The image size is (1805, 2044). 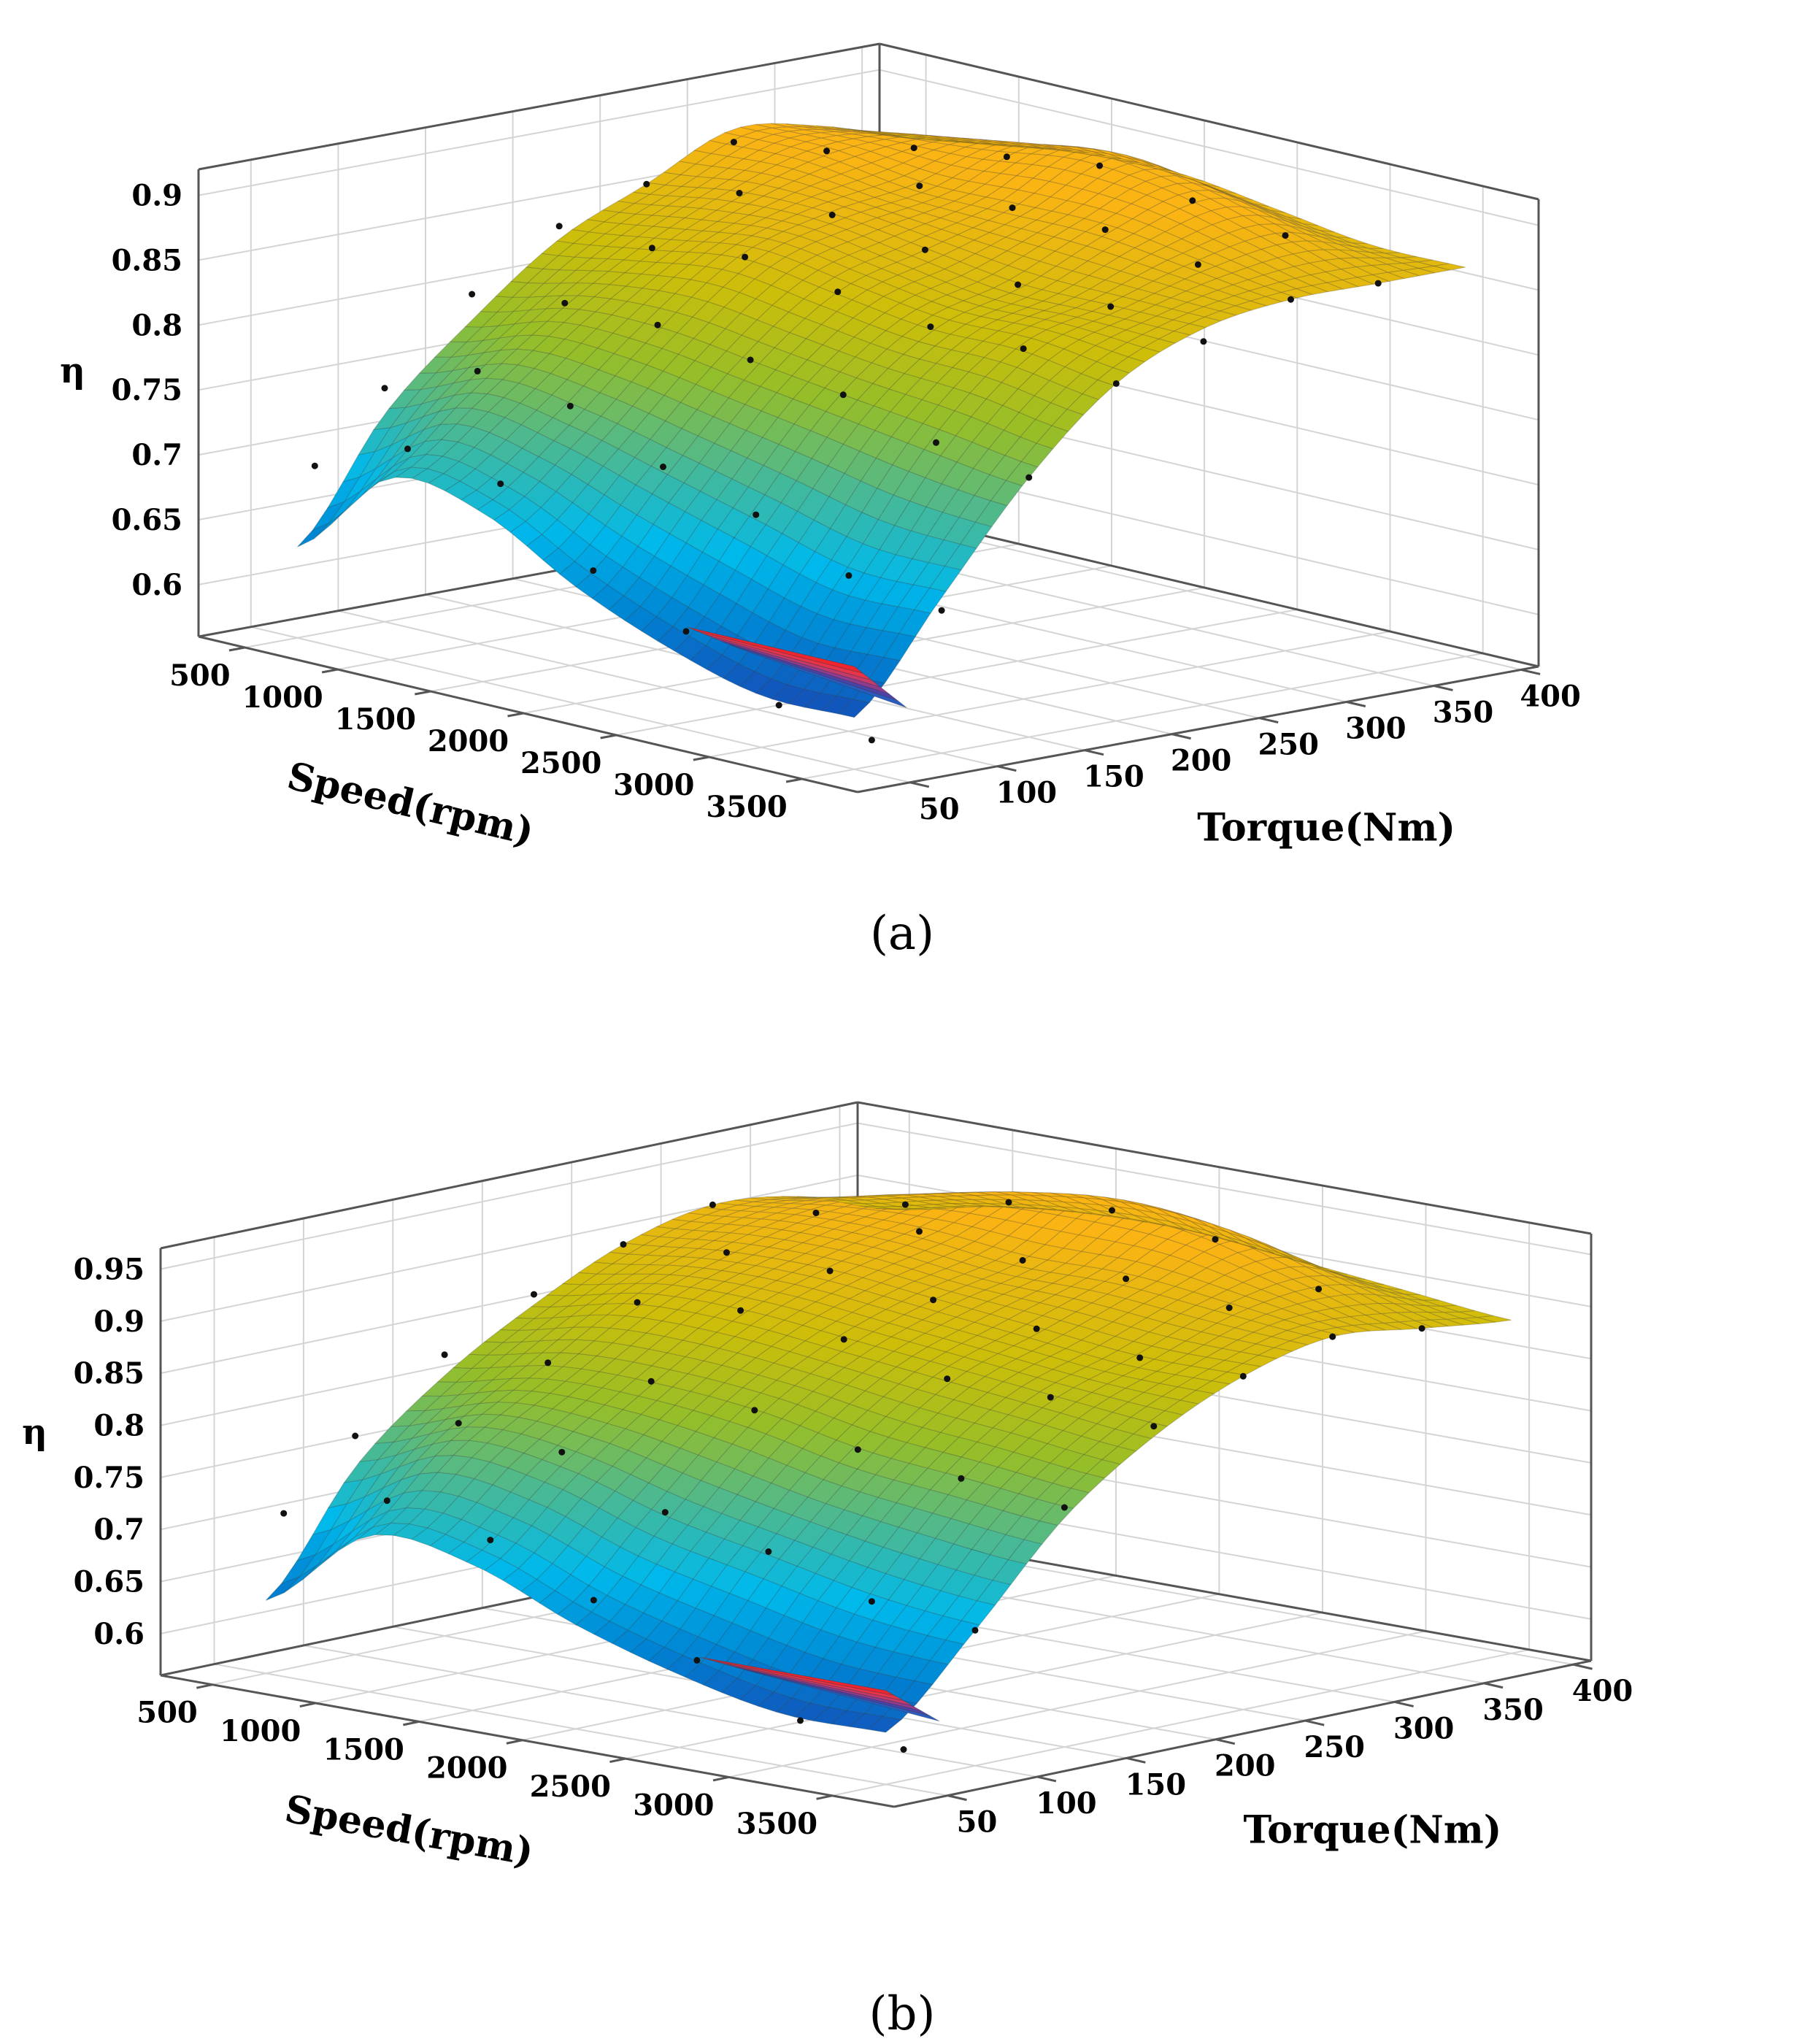 What do you see at coordinates (1373, 1829) in the screenshot?
I see `torque-axis-title: Torque(Nm)` at bounding box center [1373, 1829].